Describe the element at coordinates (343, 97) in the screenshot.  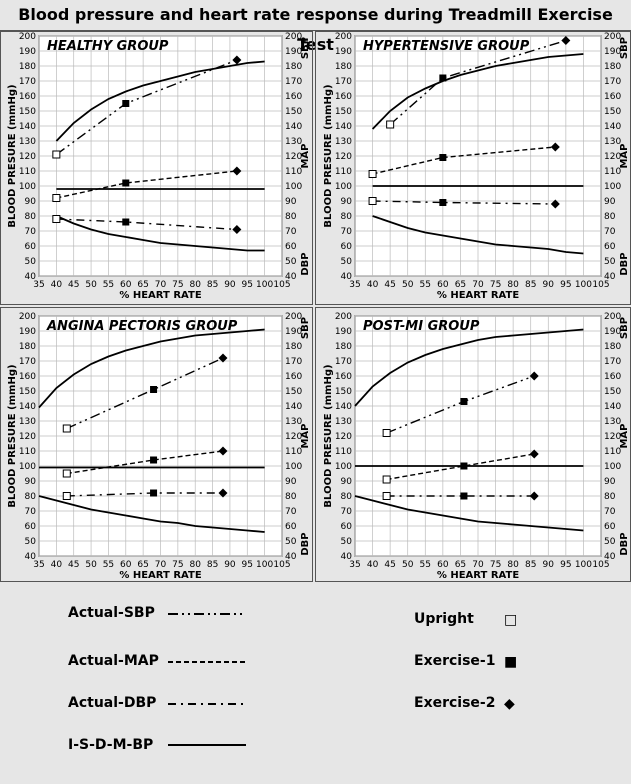
I see `y-tick-label-left: 160` at that location.